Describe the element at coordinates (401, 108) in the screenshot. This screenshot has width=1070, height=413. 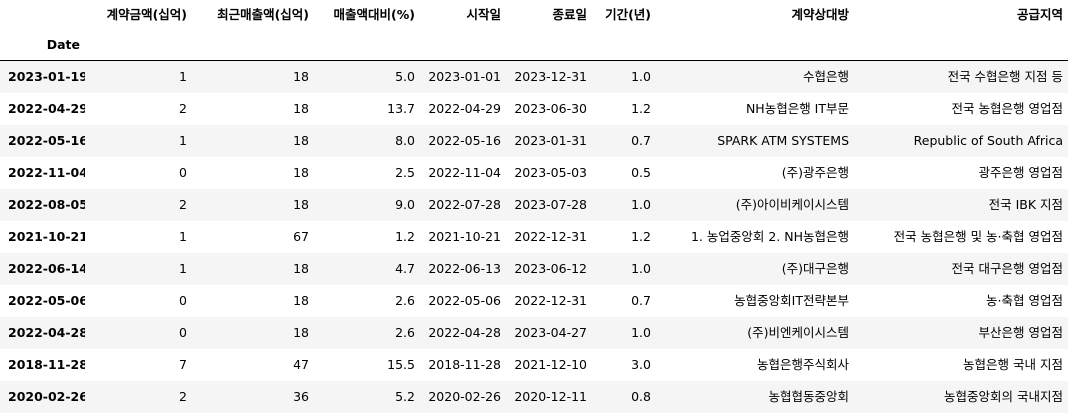
I see `table-cell: 13.7` at that location.